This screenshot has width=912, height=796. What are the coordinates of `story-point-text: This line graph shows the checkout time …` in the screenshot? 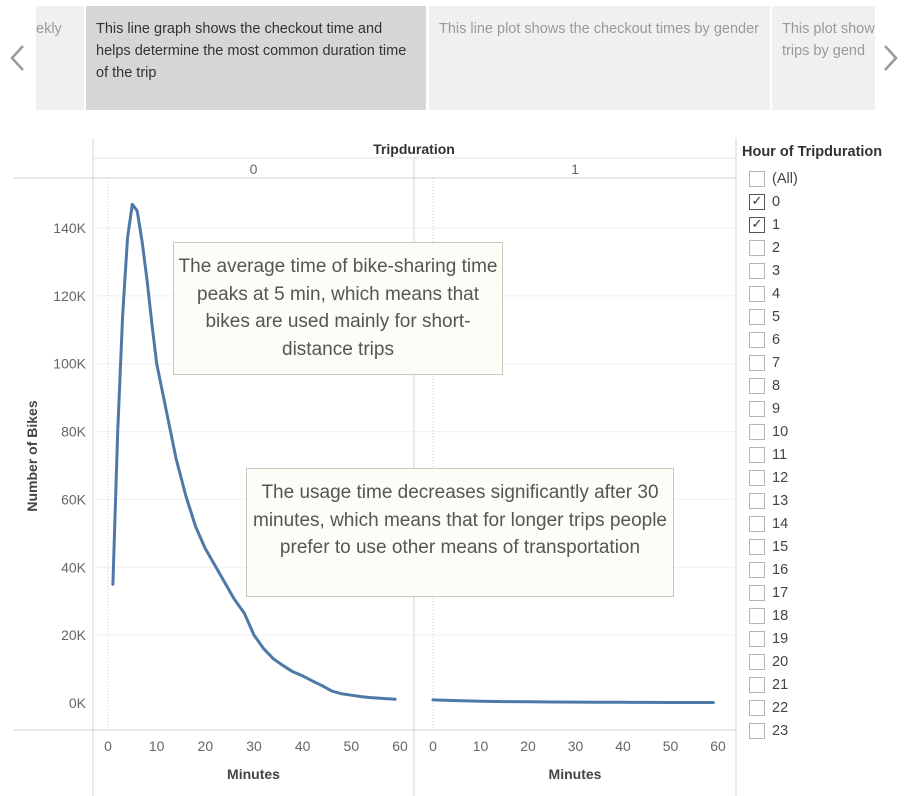 It's located at (251, 51).